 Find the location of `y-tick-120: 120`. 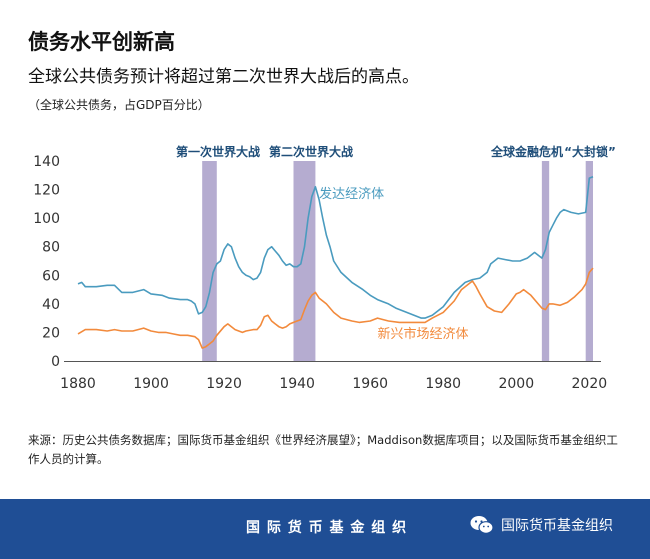

y-tick-120: 120 is located at coordinates (46, 191).